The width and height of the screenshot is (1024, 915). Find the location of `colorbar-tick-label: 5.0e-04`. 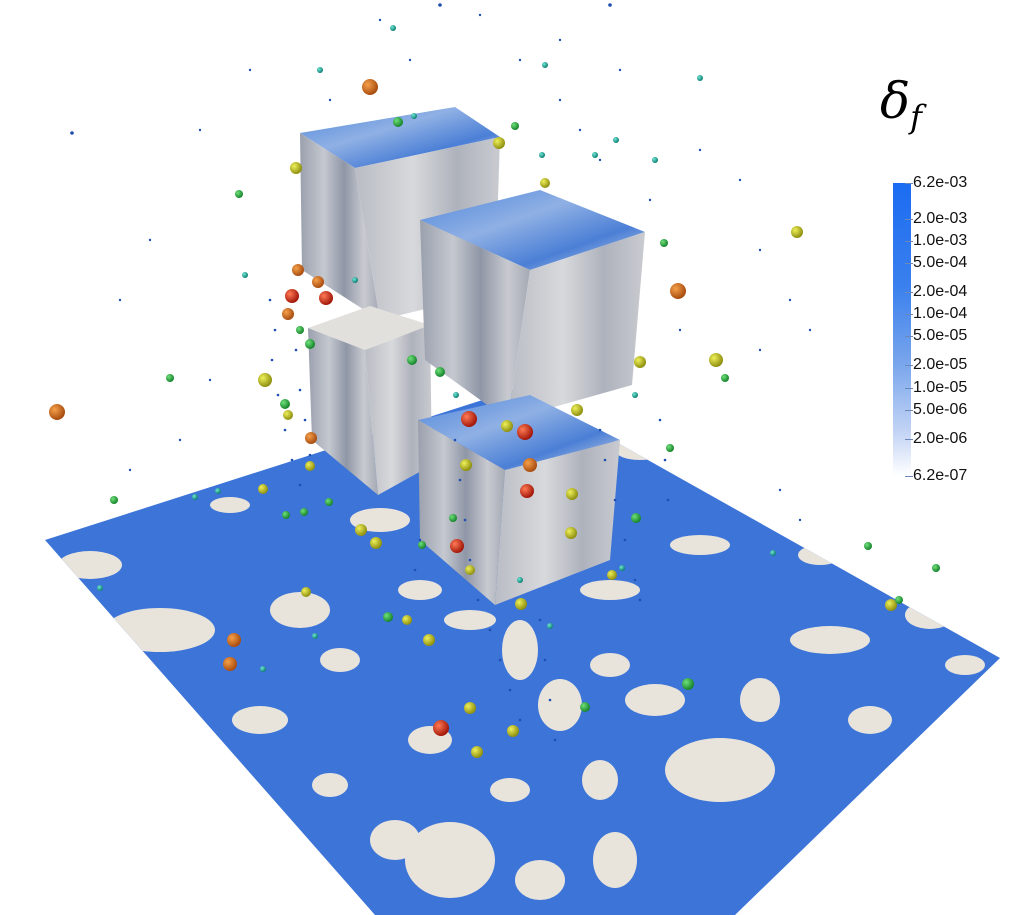

colorbar-tick-label: 5.0e-04 is located at coordinates (940, 263).